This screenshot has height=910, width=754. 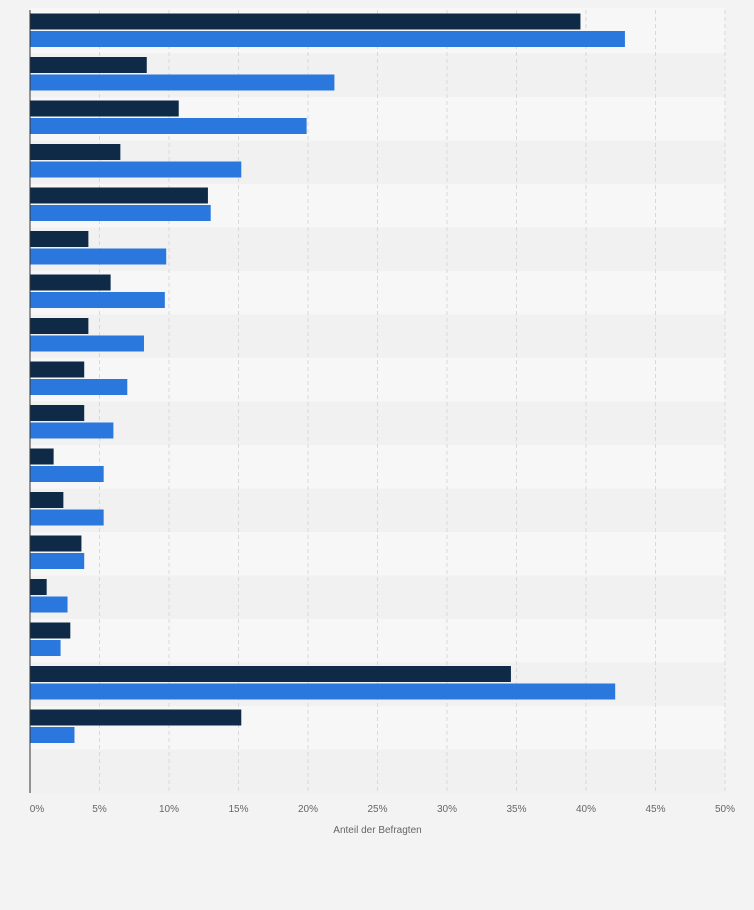 I want to click on x-tick-label: 35%, so click(x=516, y=809).